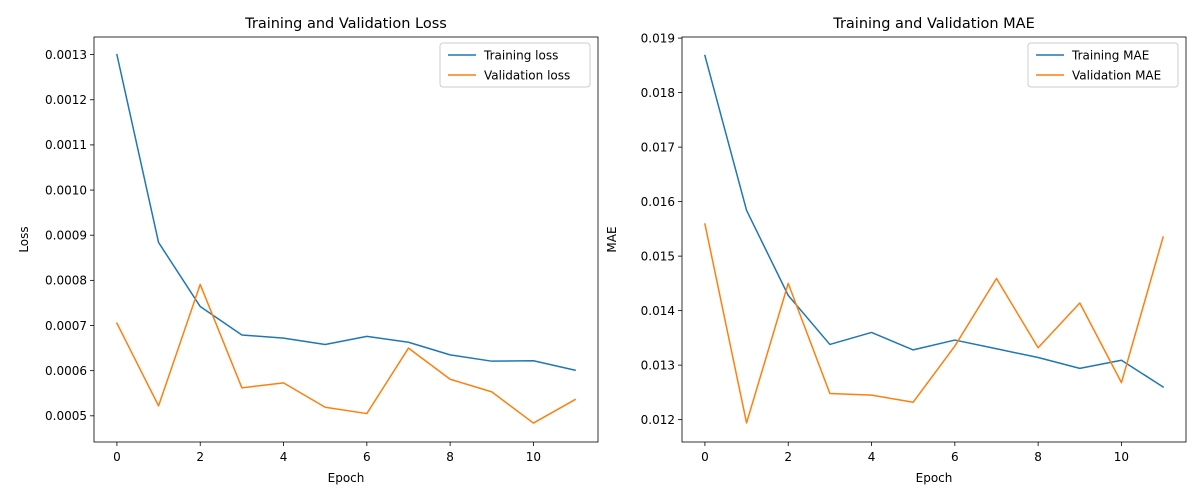 This screenshot has width=1200, height=500. What do you see at coordinates (533, 457) in the screenshot?
I see `loss-x-tick-label: 10` at bounding box center [533, 457].